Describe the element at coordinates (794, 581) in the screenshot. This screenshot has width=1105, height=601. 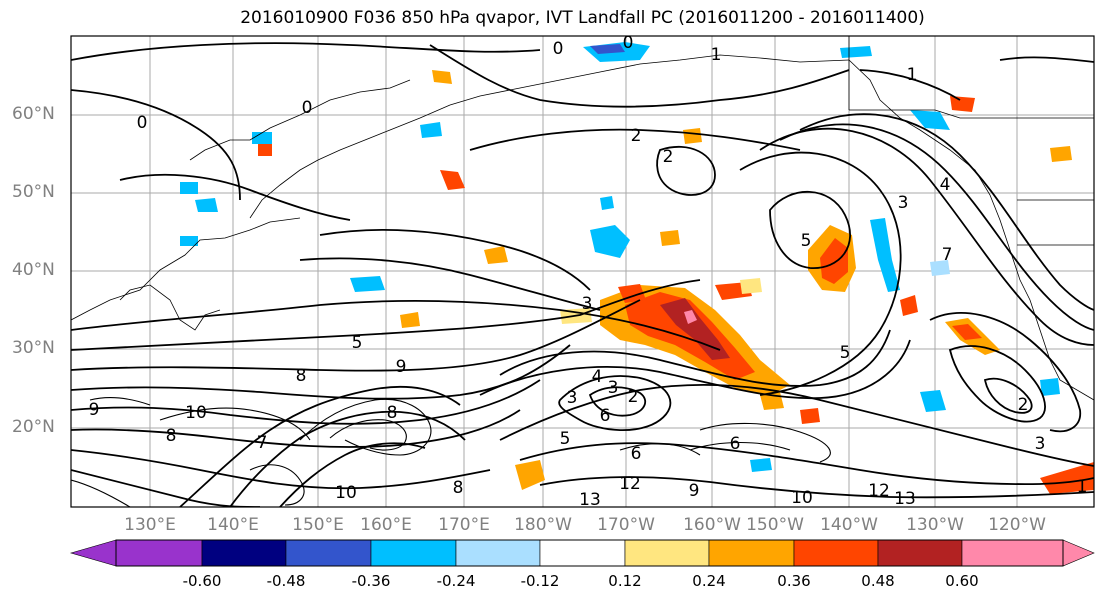
I see `colorbar-tick-label: 0.36` at that location.